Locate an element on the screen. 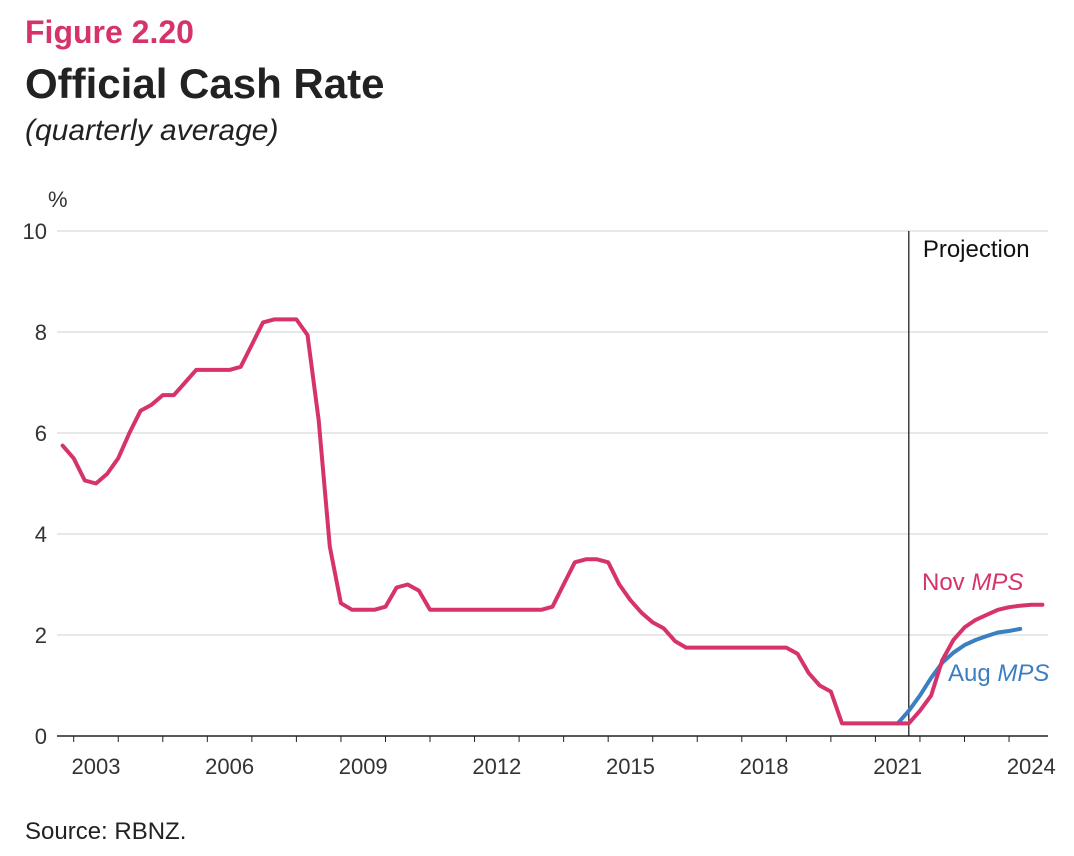 The image size is (1074, 856). x-tick-label: 2018 is located at coordinates (764, 766).